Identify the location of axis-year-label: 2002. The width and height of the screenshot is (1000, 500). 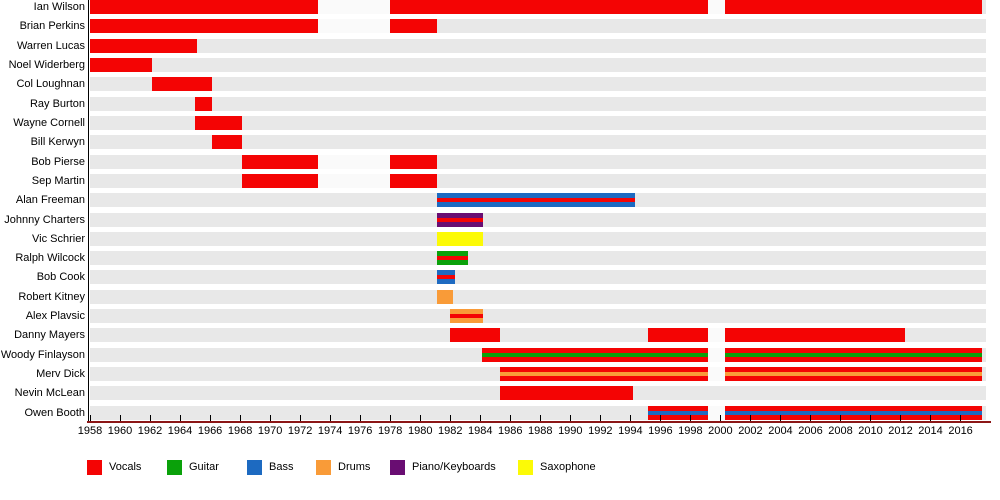
(750, 431).